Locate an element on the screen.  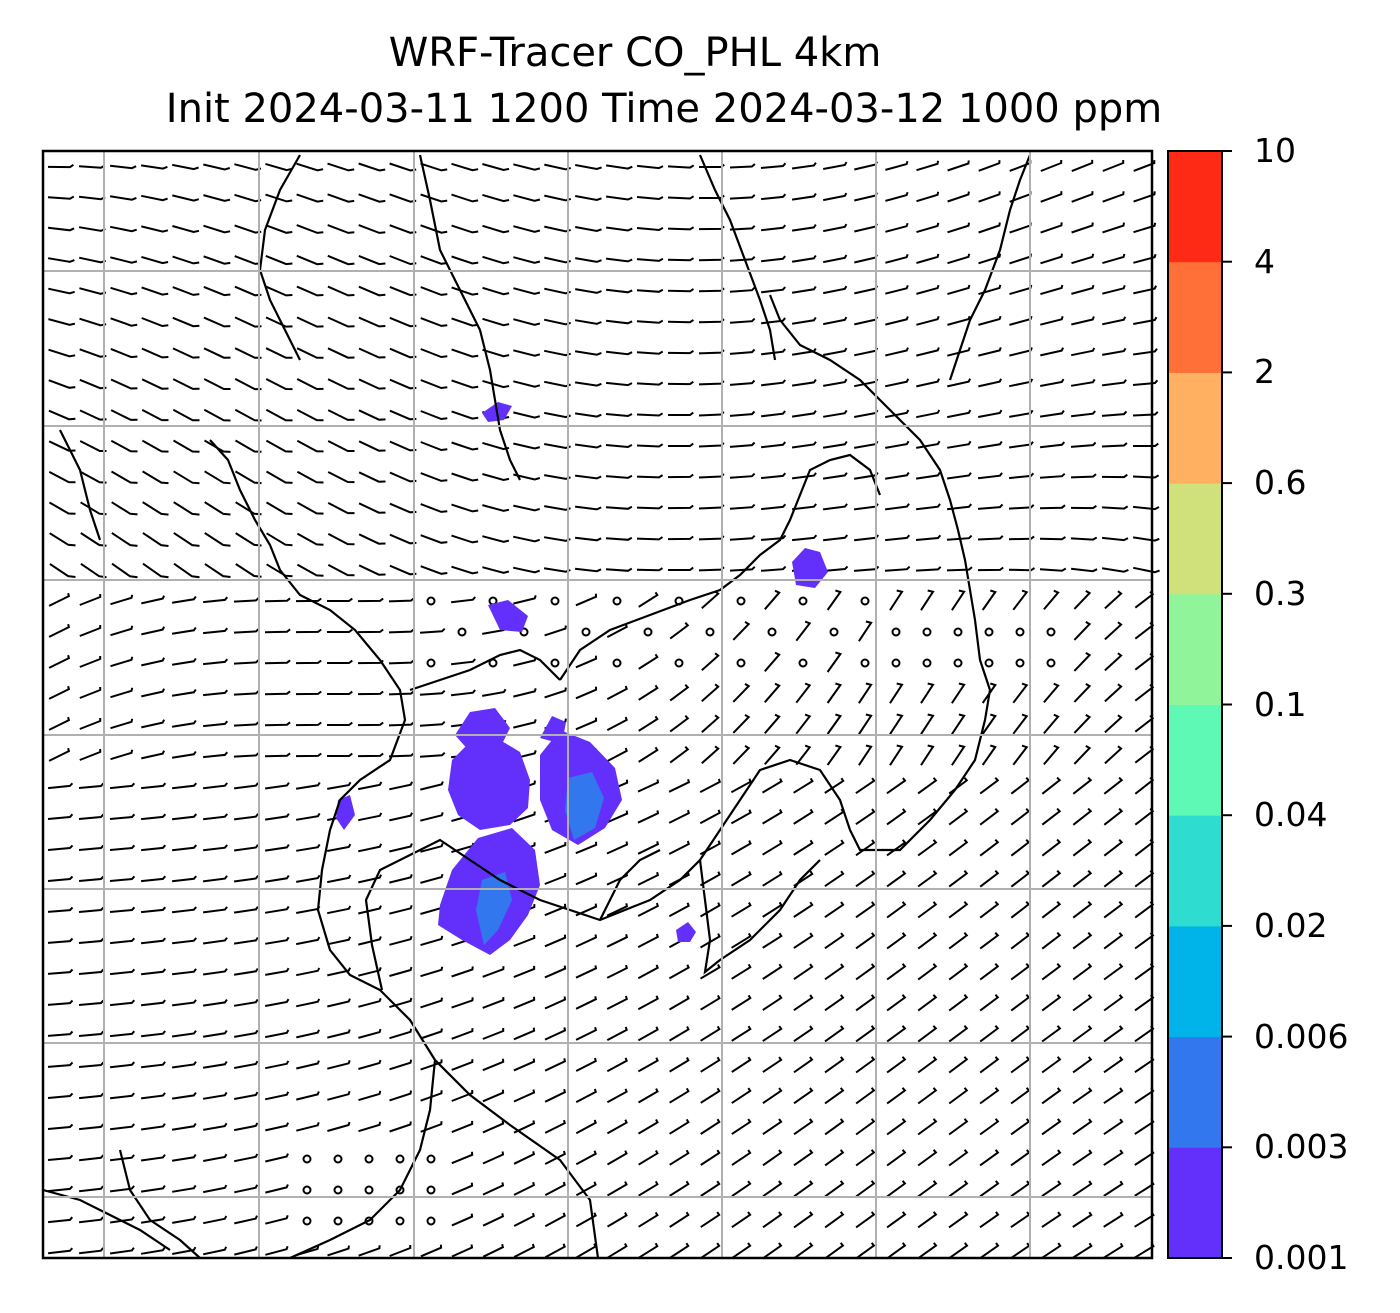
border is located at coordinates (720, 567).